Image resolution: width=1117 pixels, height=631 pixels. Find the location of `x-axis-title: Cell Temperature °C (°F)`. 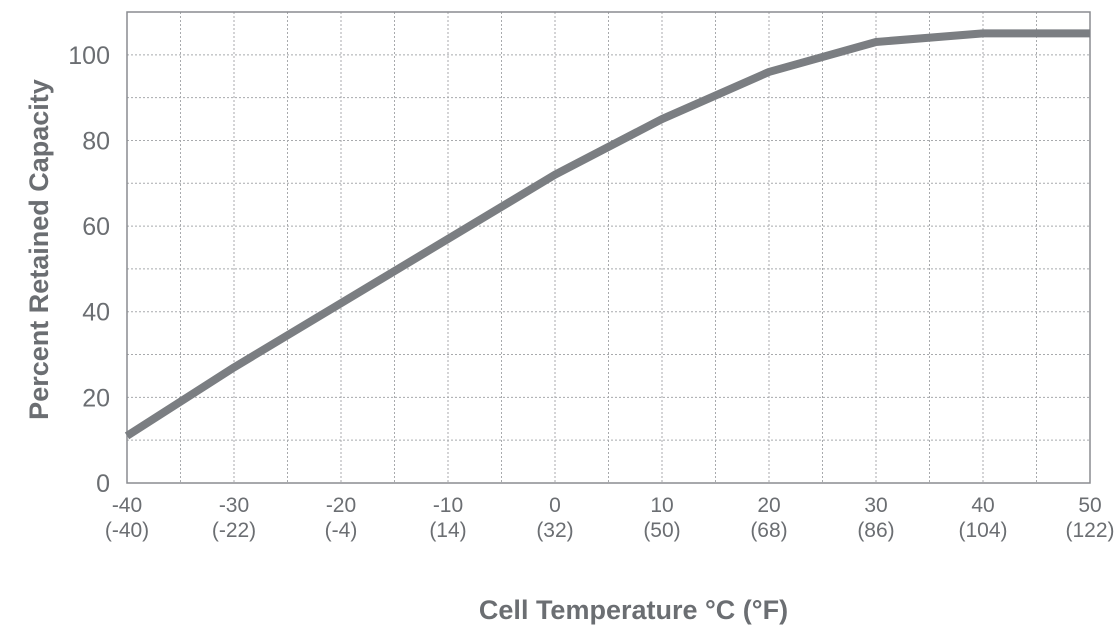

x-axis-title: Cell Temperature °C (°F) is located at coordinates (633, 610).